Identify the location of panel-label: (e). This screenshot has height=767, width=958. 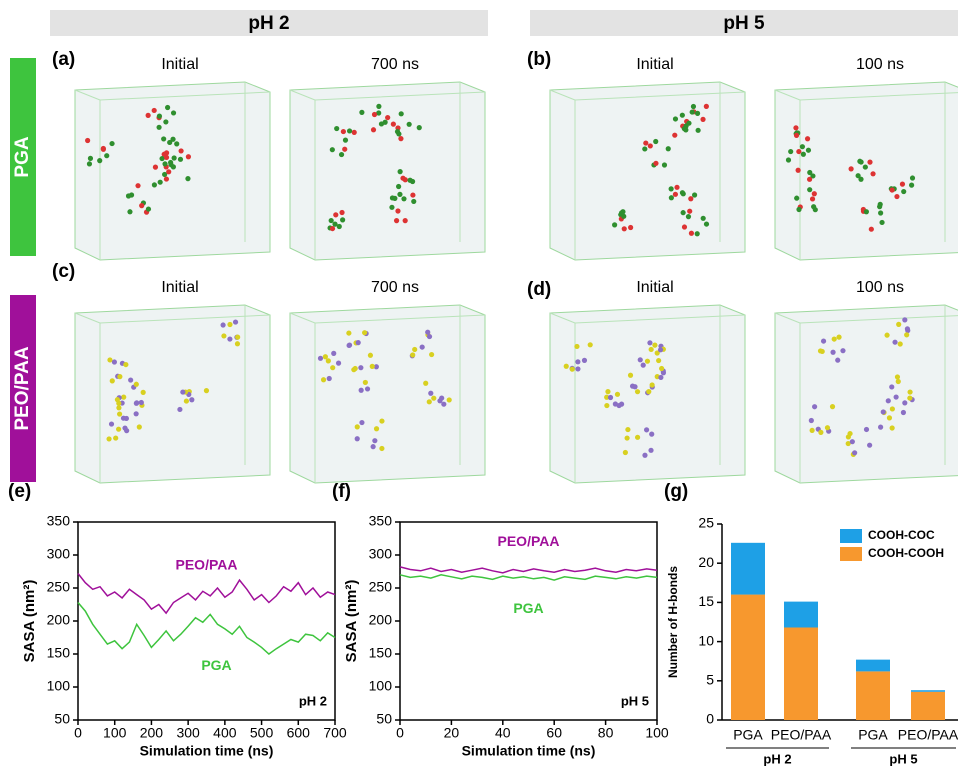
(19, 491).